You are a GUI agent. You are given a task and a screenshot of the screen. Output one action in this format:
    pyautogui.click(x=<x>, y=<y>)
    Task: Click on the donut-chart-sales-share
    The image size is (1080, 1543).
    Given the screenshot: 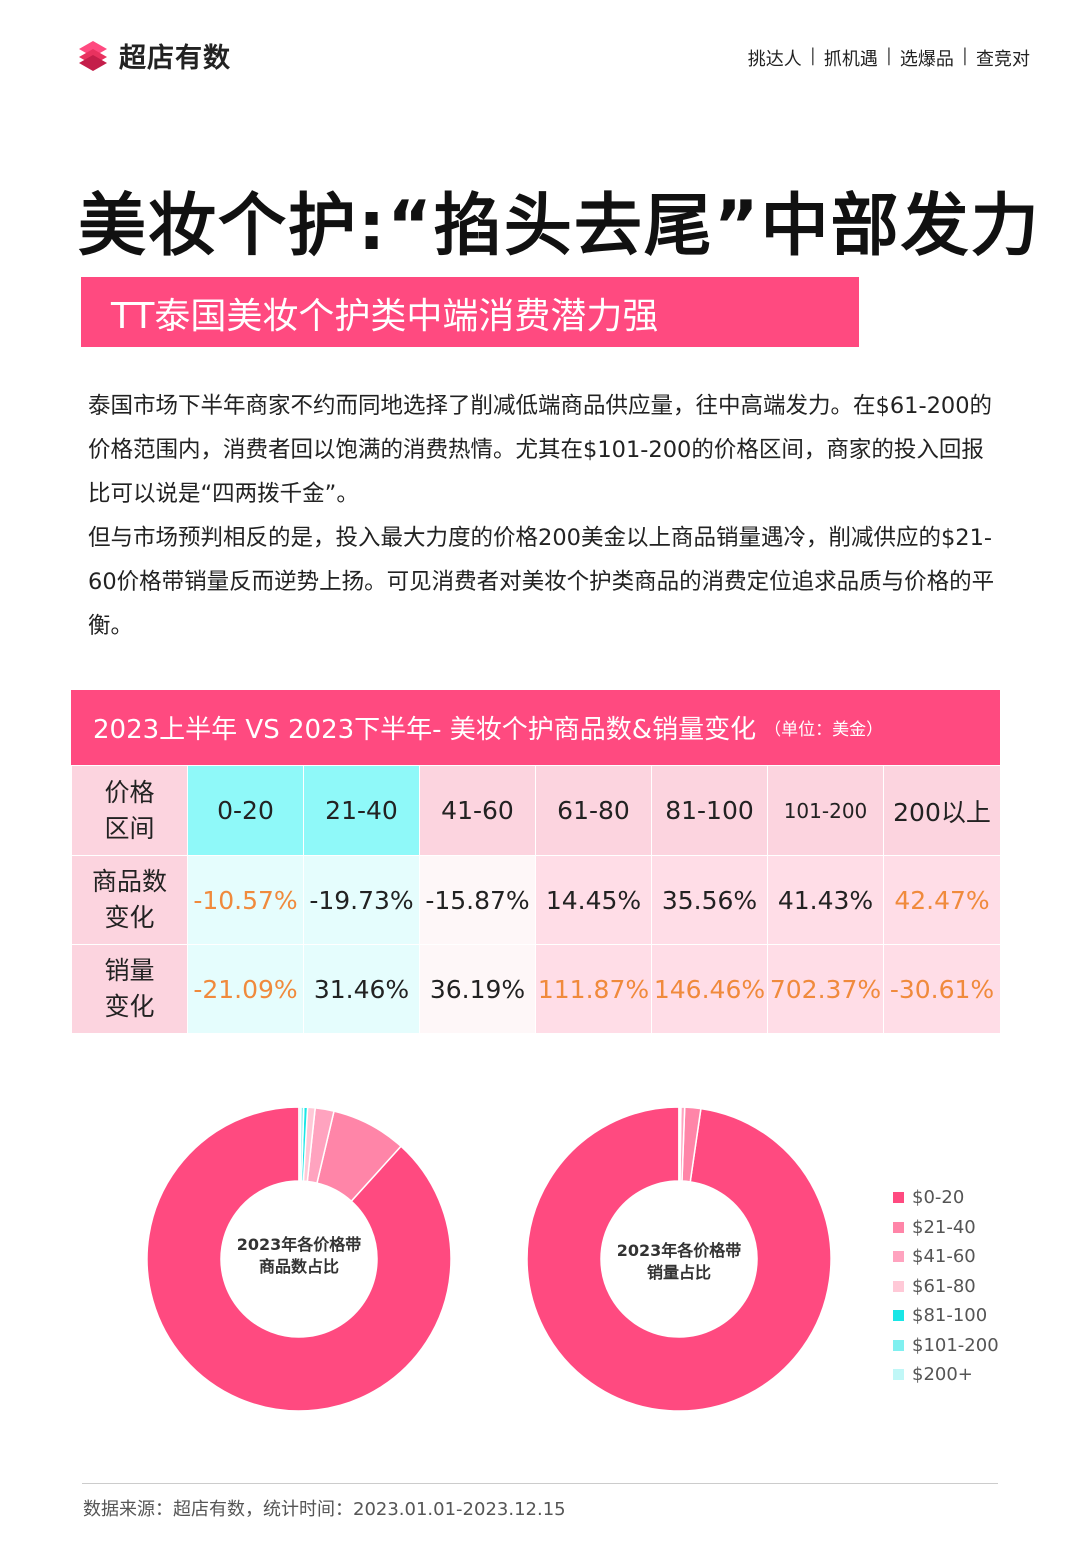 What is the action you would take?
    pyautogui.click(x=679, y=1259)
    